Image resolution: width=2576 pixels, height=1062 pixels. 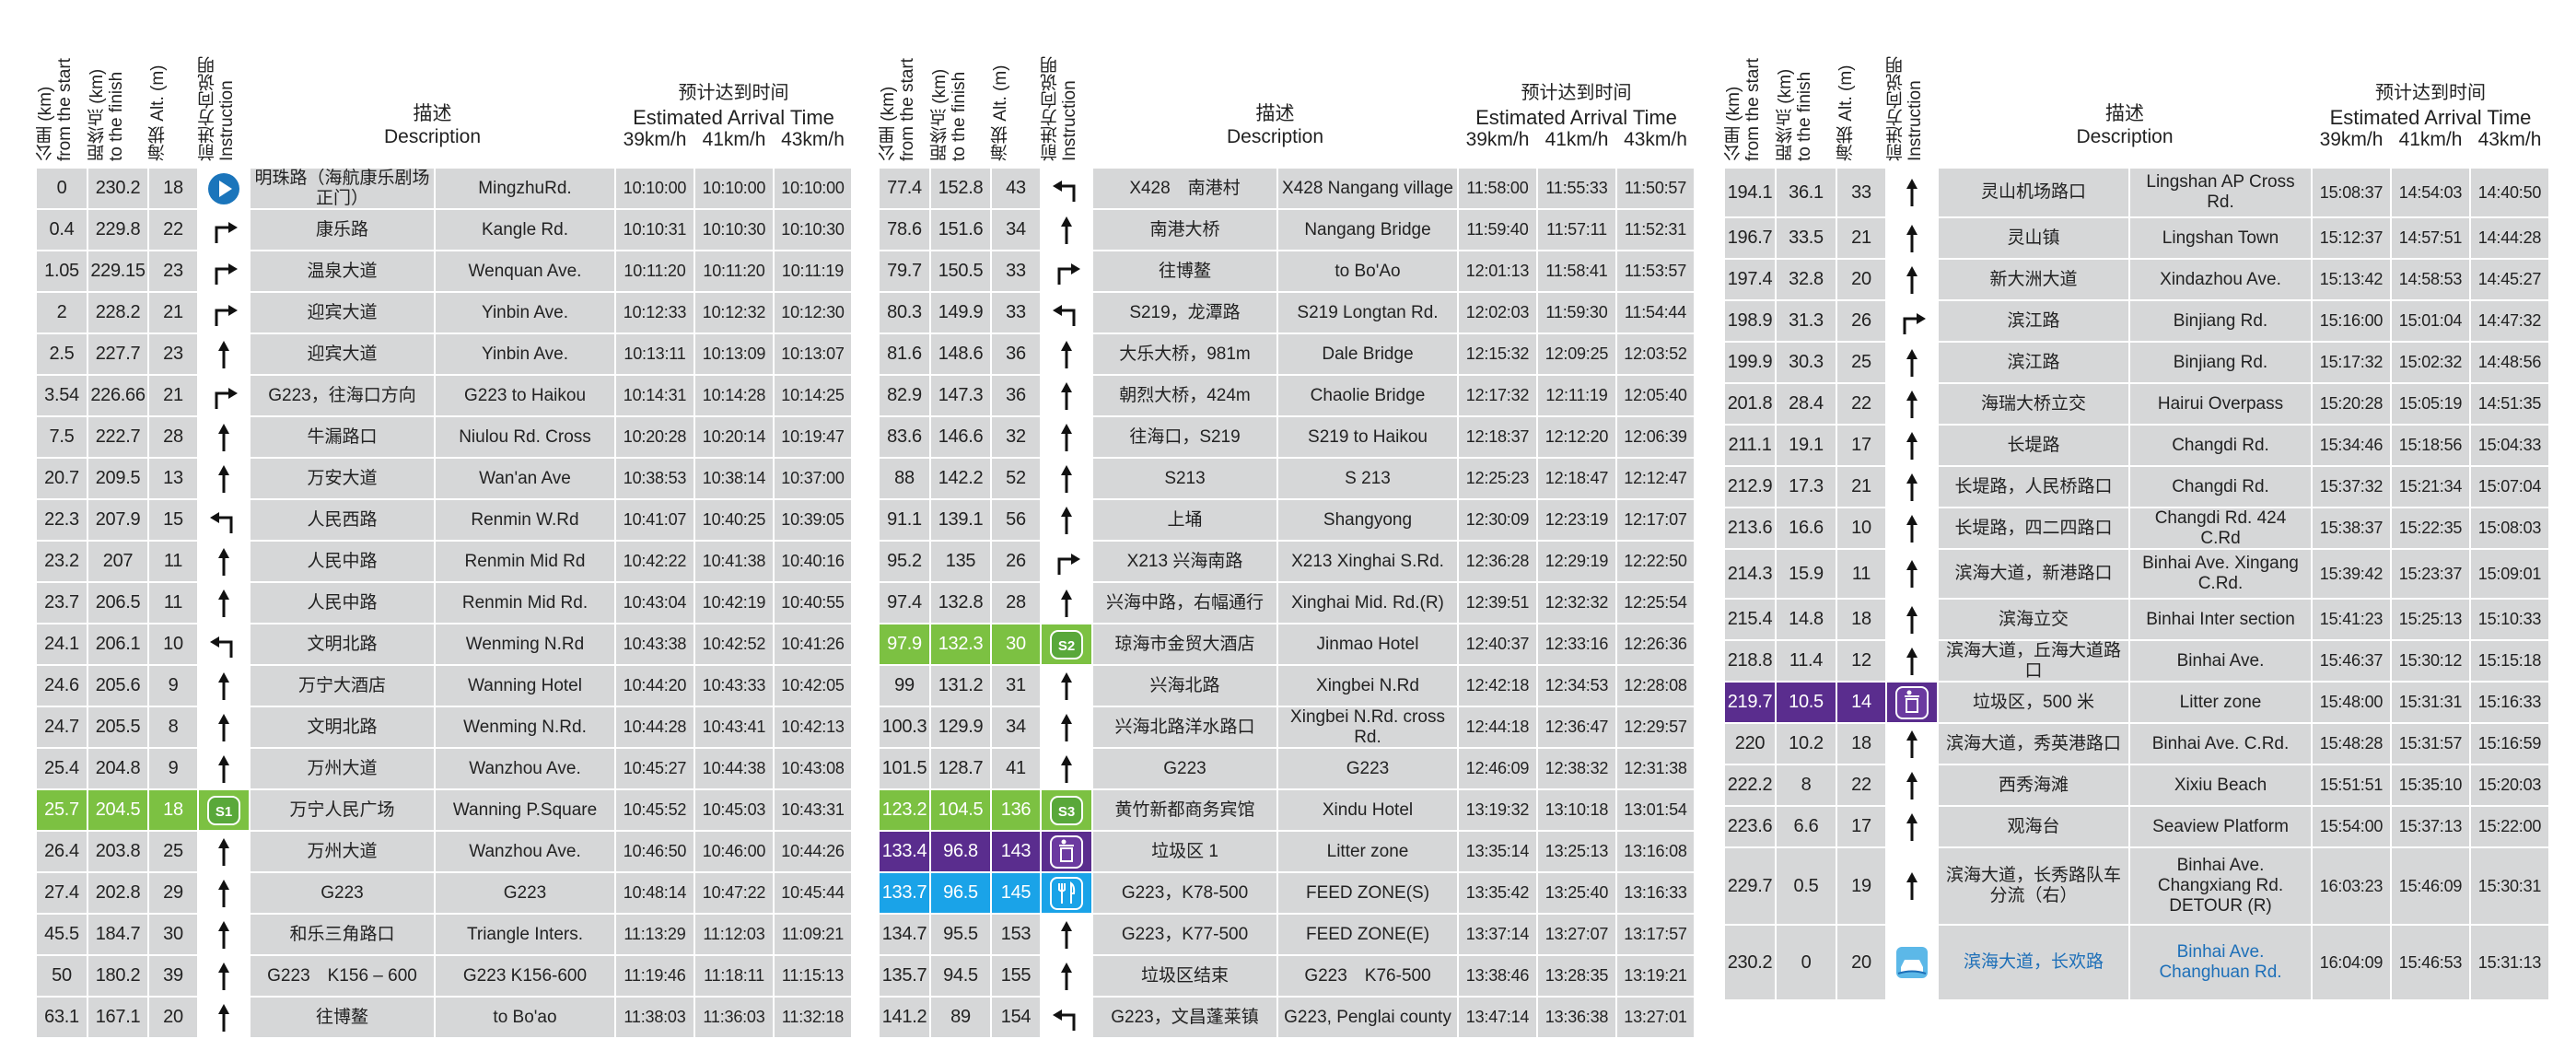 What do you see at coordinates (1497, 354) in the screenshot?
I see `t39-cell: 12:15:32` at bounding box center [1497, 354].